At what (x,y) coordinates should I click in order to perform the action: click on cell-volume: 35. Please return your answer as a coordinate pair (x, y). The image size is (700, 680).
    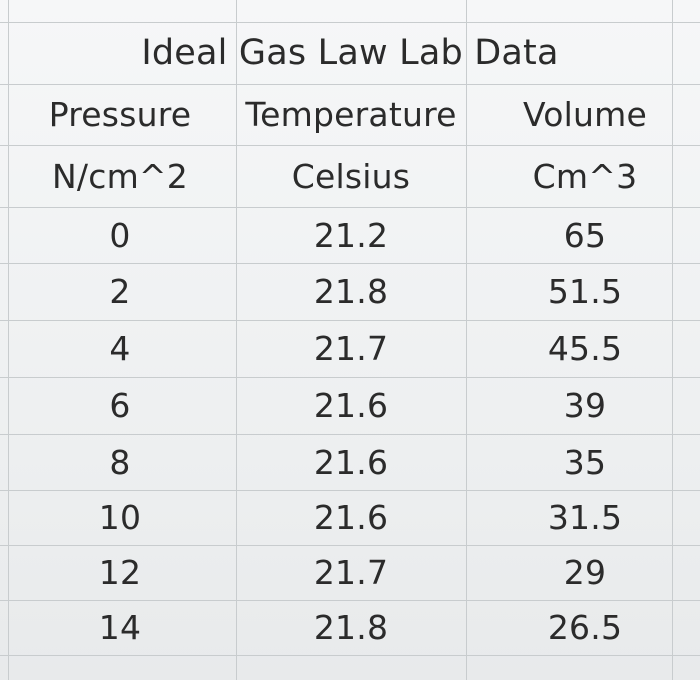
    Looking at the image, I should click on (585, 462).